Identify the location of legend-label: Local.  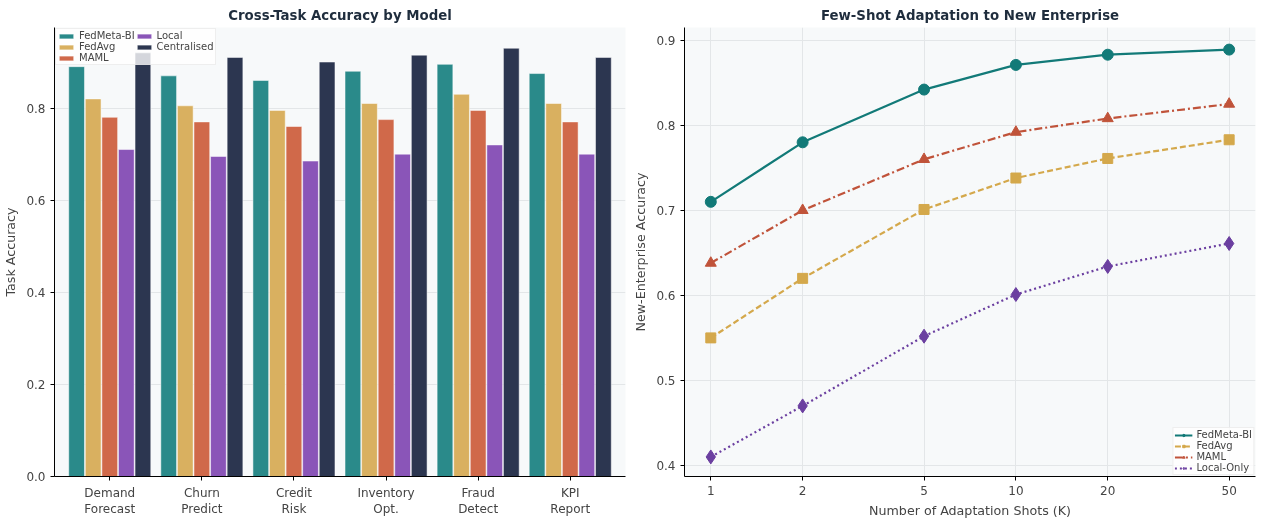
(169, 35).